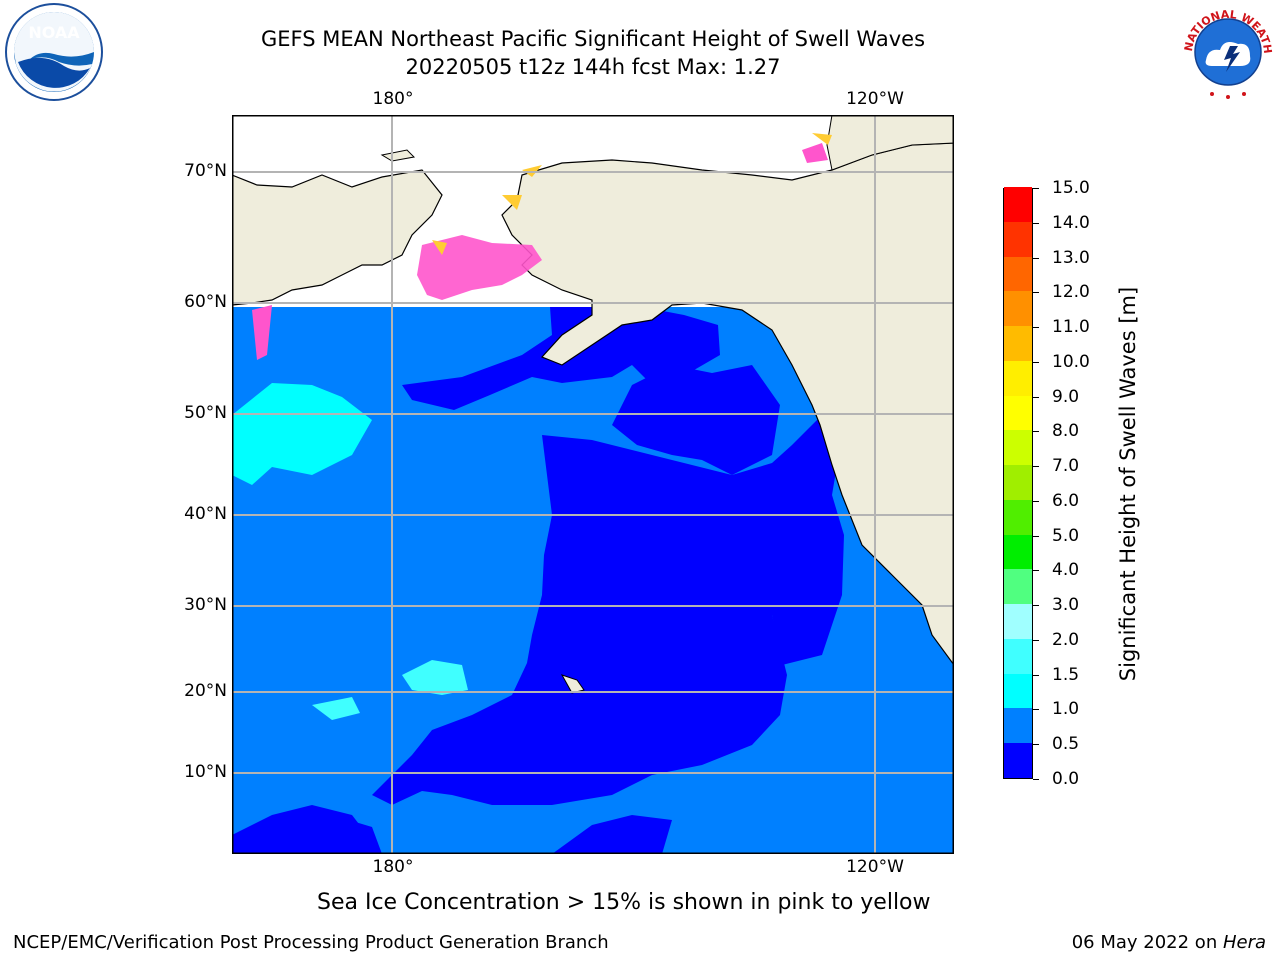 This screenshot has width=1280, height=960. I want to click on colorbar-tick-label: 13.0, so click(1071, 257).